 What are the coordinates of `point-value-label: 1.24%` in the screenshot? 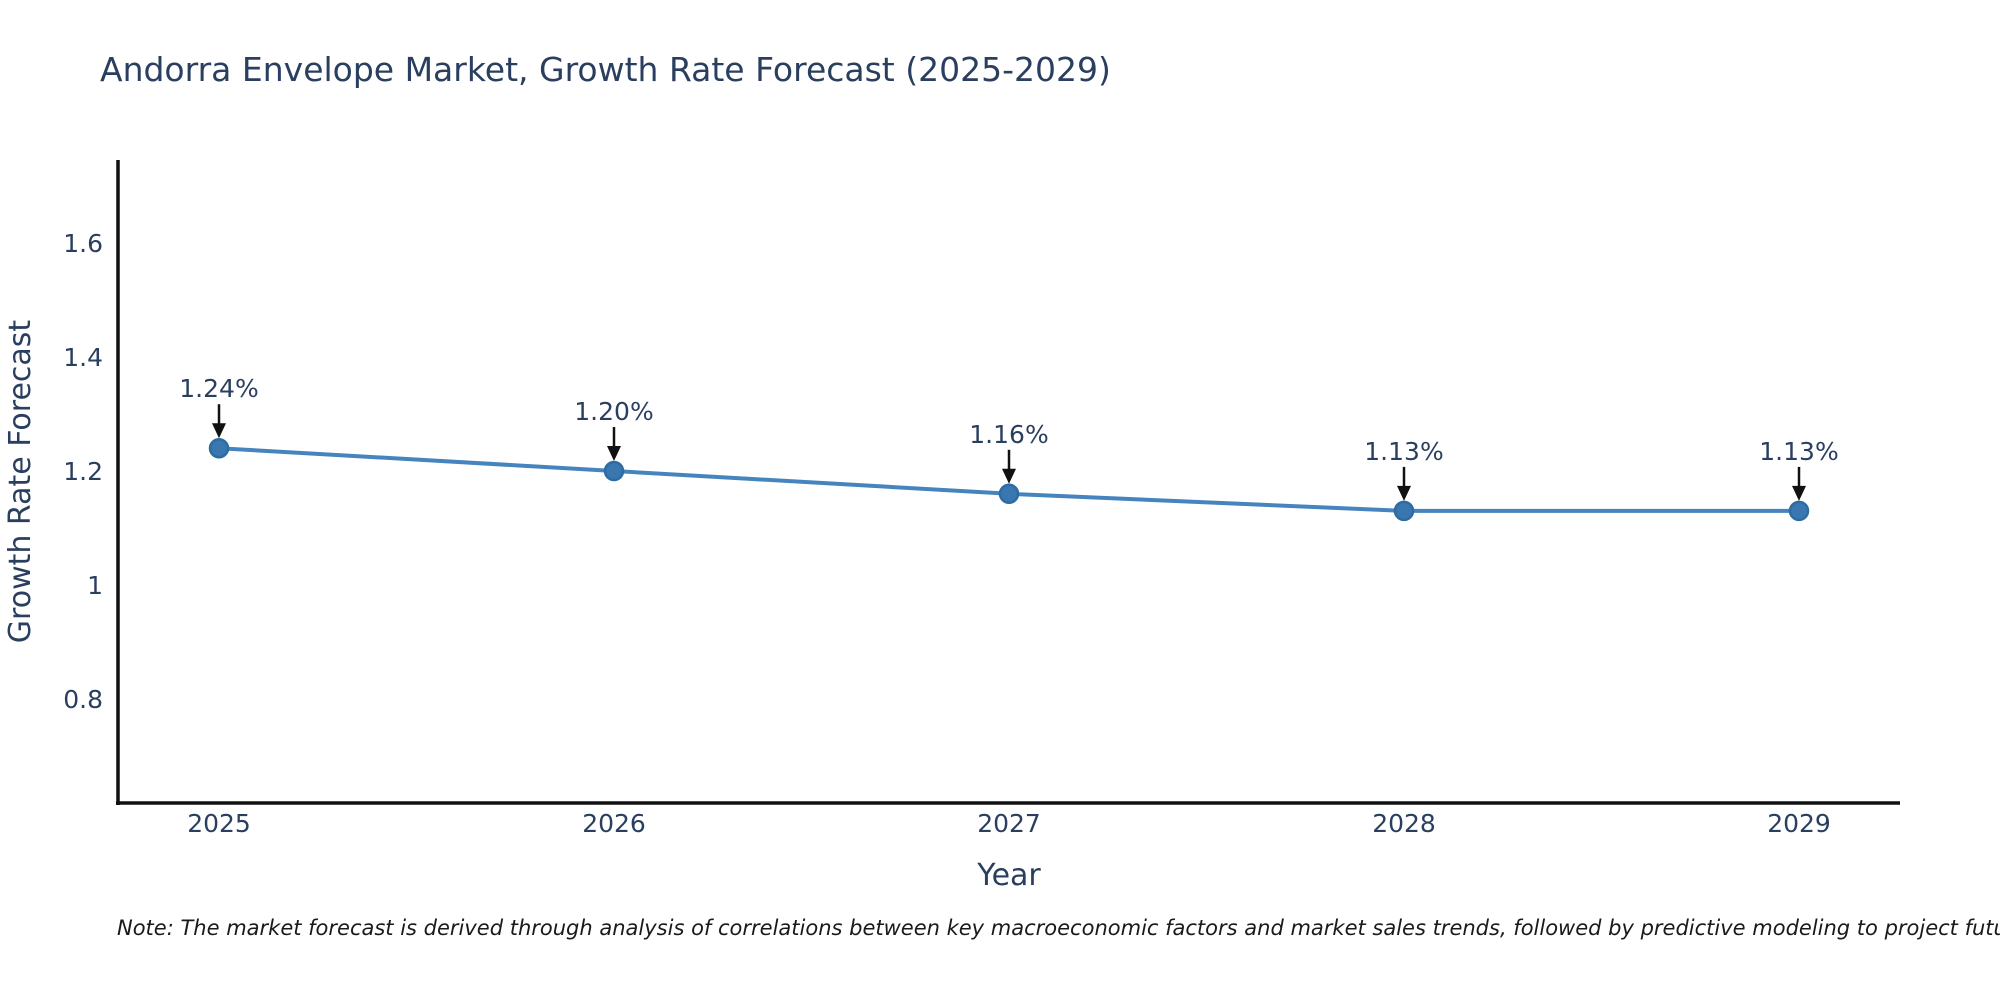 It's located at (218, 388).